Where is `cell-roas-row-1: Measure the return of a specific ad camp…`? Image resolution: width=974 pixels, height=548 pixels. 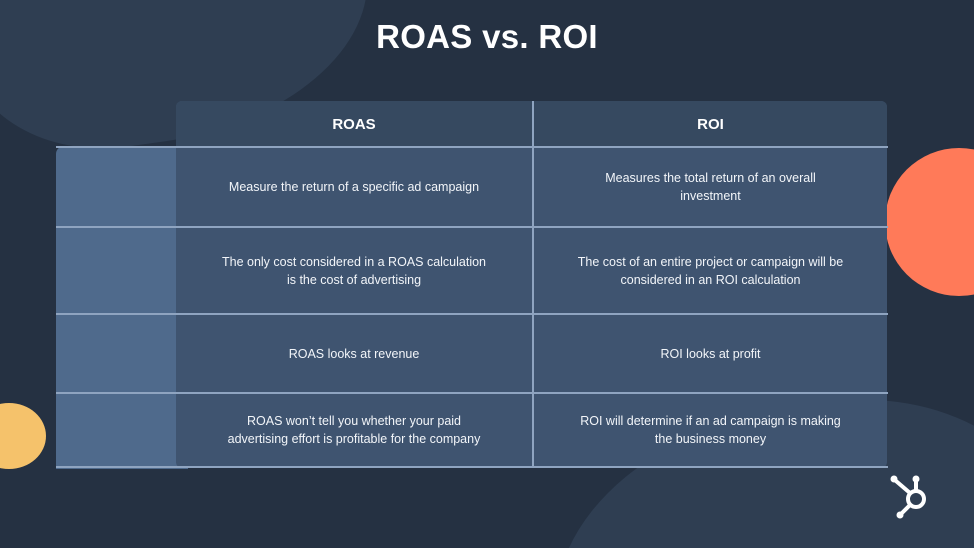 cell-roas-row-1: Measure the return of a specific ad camp… is located at coordinates (354, 187).